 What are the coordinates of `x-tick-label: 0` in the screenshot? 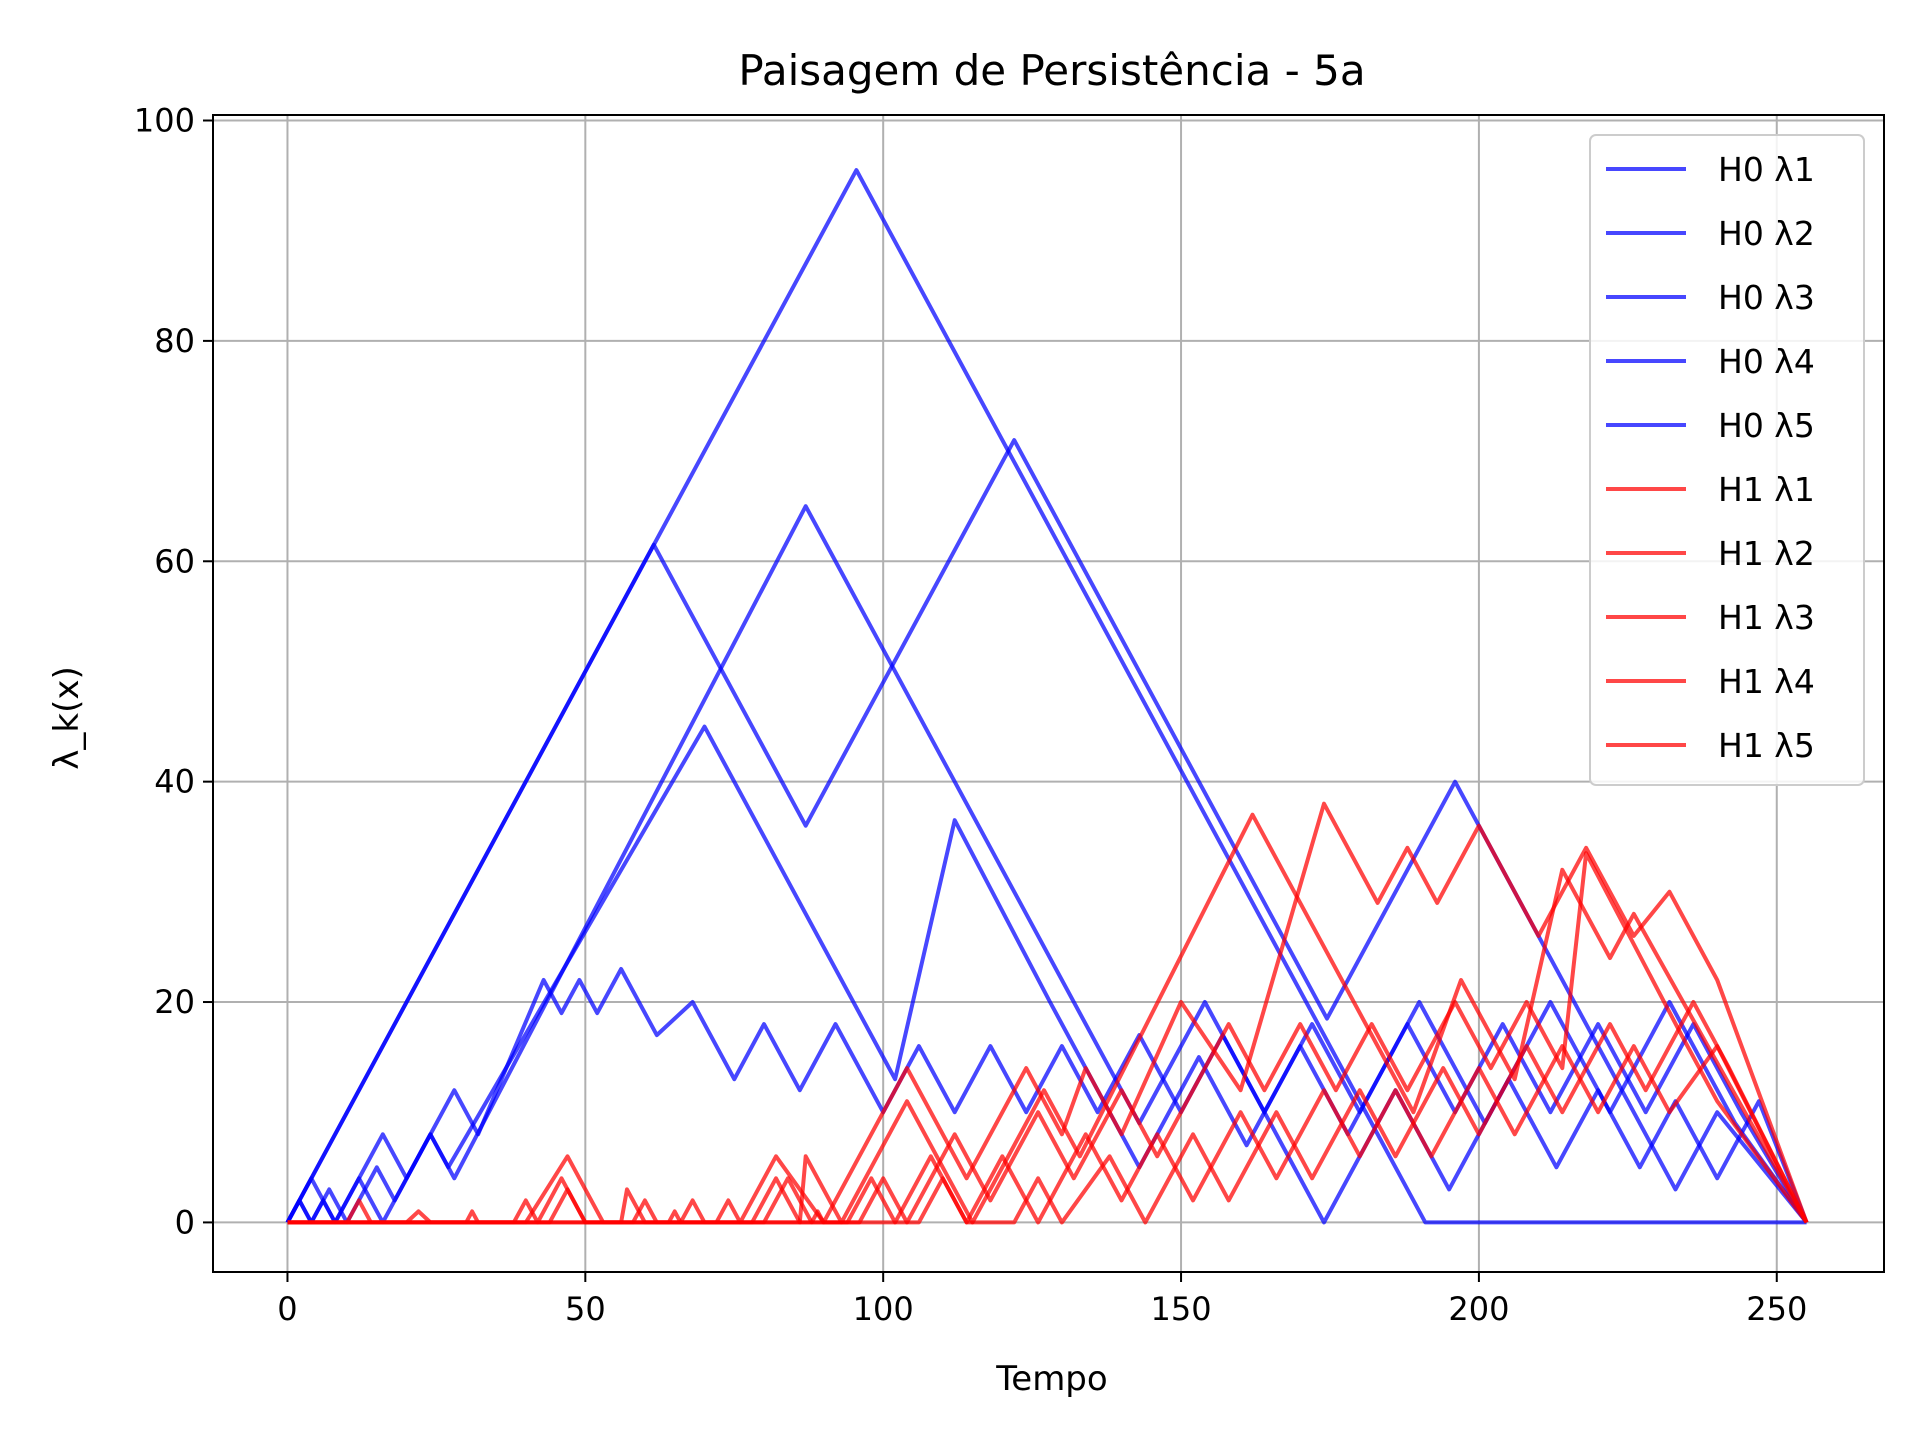 It's located at (287, 1309).